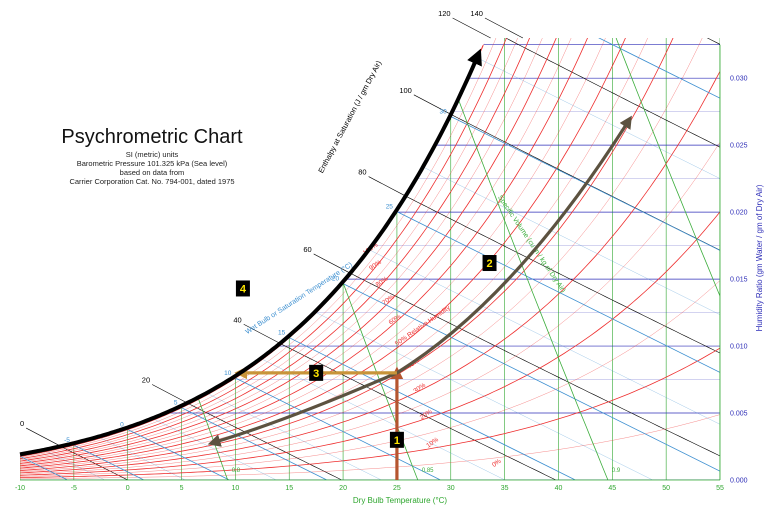 Image resolution: width=768 pixels, height=515 pixels. I want to click on rh-label: 0%, so click(497, 463).